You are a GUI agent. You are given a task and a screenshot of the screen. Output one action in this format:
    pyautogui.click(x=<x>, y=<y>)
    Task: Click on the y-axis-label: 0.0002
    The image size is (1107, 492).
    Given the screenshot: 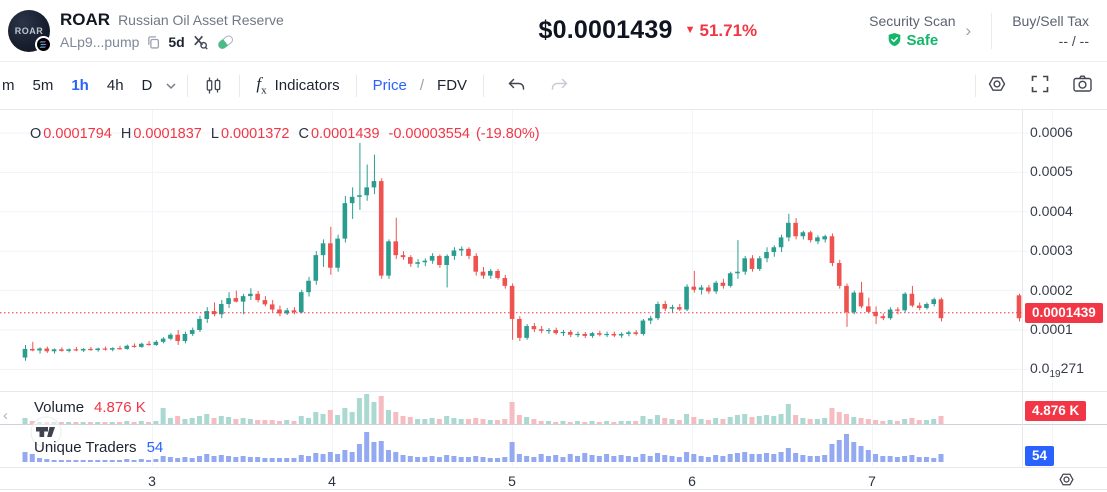 What is the action you would take?
    pyautogui.click(x=1051, y=289)
    